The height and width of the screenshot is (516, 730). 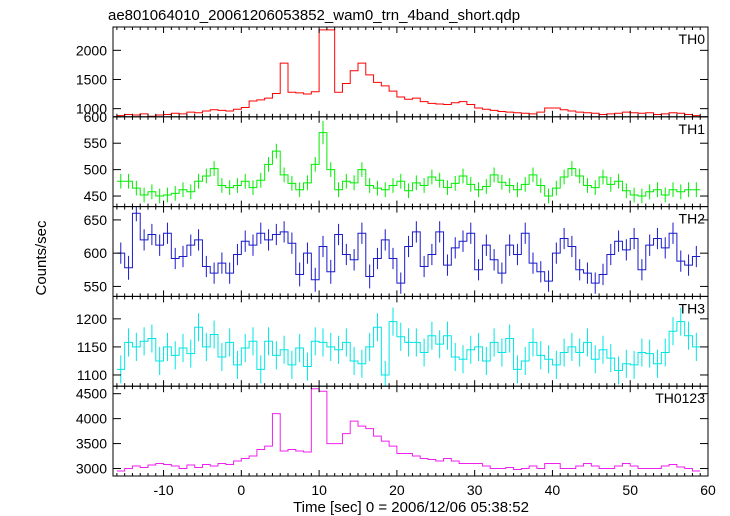 What do you see at coordinates (241, 490) in the screenshot?
I see `x-tick-label: 0` at bounding box center [241, 490].